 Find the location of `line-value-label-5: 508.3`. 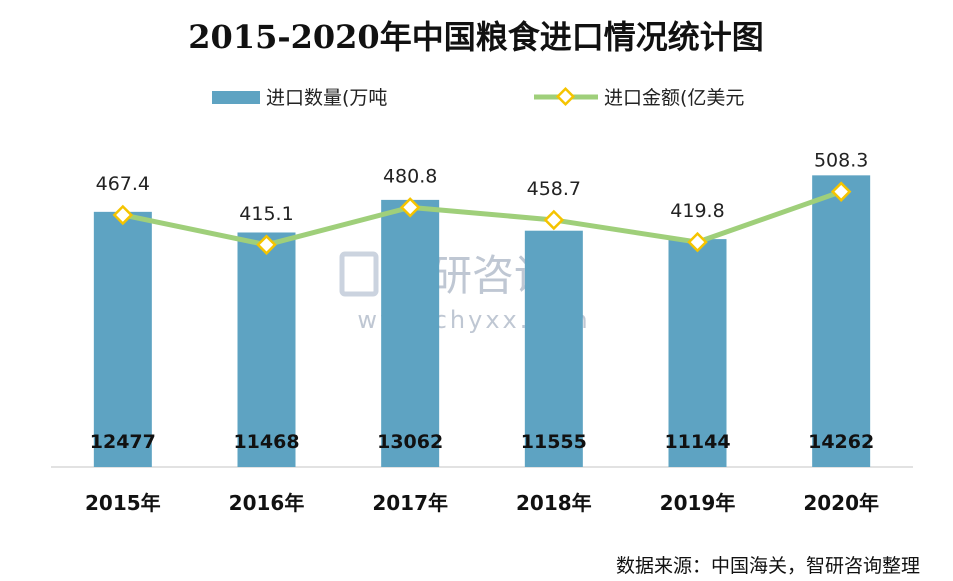

line-value-label-5: 508.3 is located at coordinates (841, 161).